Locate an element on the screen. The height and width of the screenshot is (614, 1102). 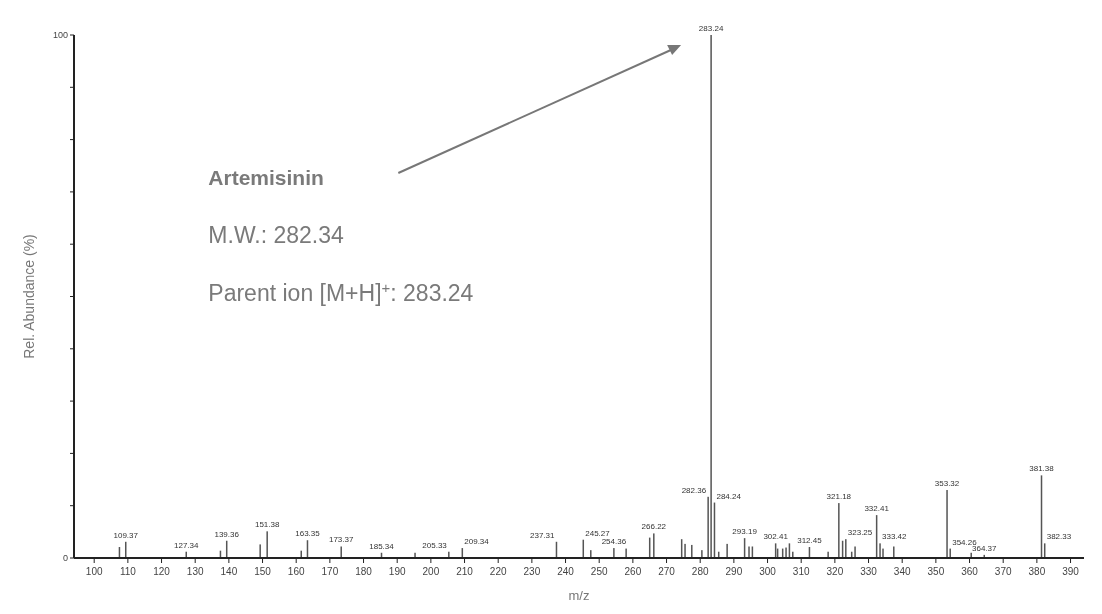
x-tick-label: 340 is located at coordinates (902, 571).